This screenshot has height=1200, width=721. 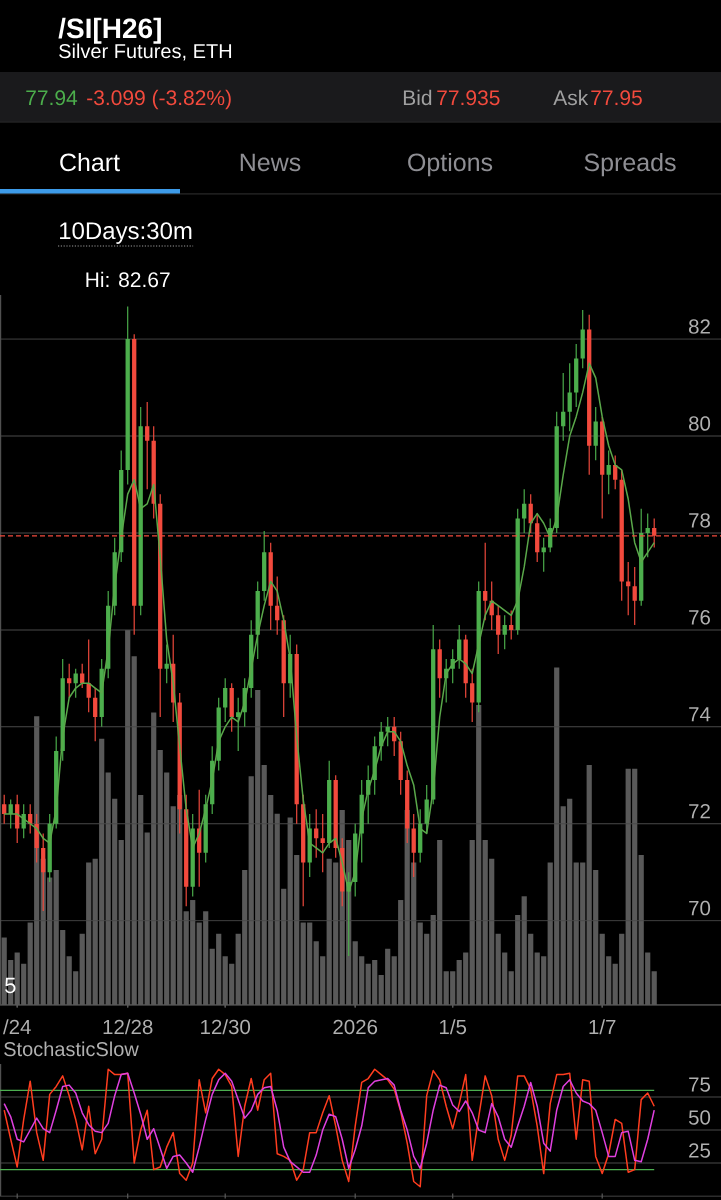 What do you see at coordinates (109, 30) in the screenshot?
I see `chart-title: /SI[H26]` at bounding box center [109, 30].